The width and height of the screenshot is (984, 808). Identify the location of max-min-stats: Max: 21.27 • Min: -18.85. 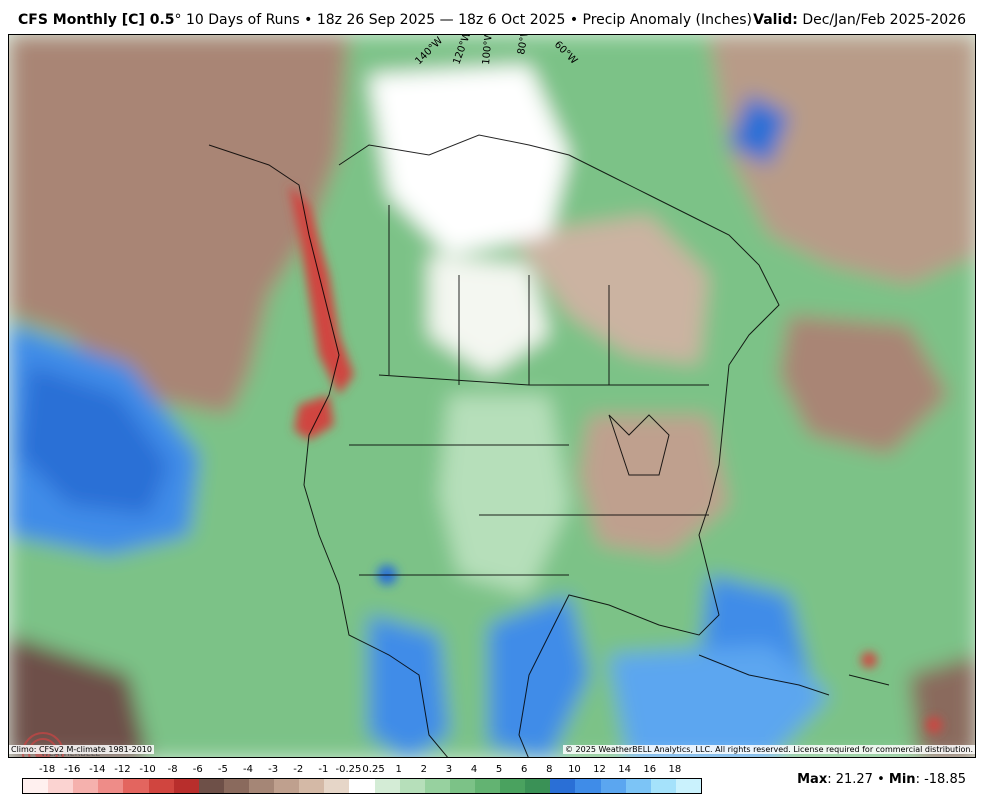
(881, 779).